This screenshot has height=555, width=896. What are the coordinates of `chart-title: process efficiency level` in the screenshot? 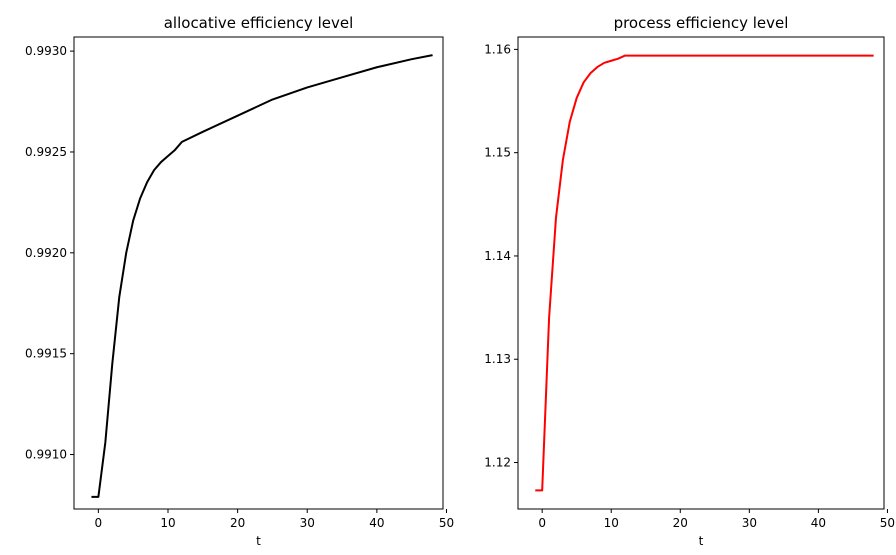 It's located at (701, 23).